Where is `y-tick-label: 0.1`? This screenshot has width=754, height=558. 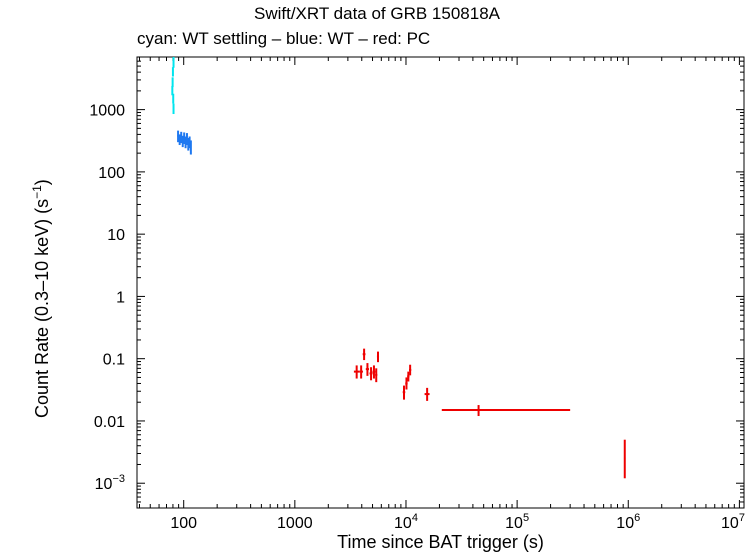
y-tick-label: 0.1 is located at coordinates (114, 360).